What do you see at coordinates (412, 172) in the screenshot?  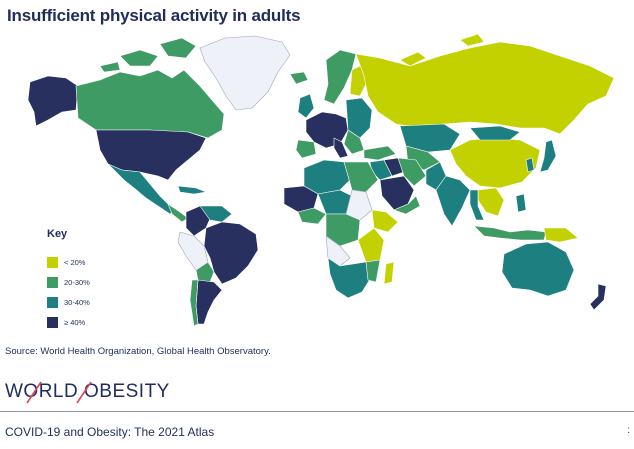 I see `region-iran` at bounding box center [412, 172].